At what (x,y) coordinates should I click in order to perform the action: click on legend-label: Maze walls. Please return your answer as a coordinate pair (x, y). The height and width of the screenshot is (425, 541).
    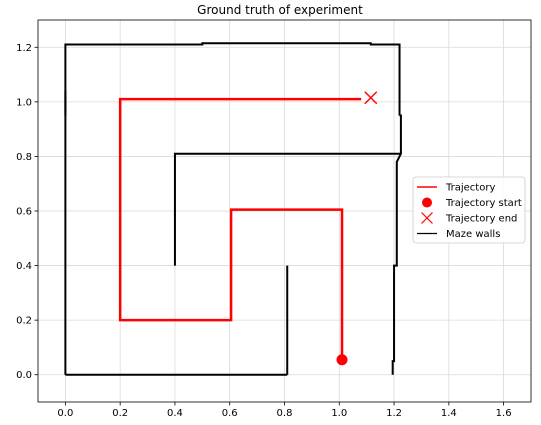
    Looking at the image, I should click on (473, 234).